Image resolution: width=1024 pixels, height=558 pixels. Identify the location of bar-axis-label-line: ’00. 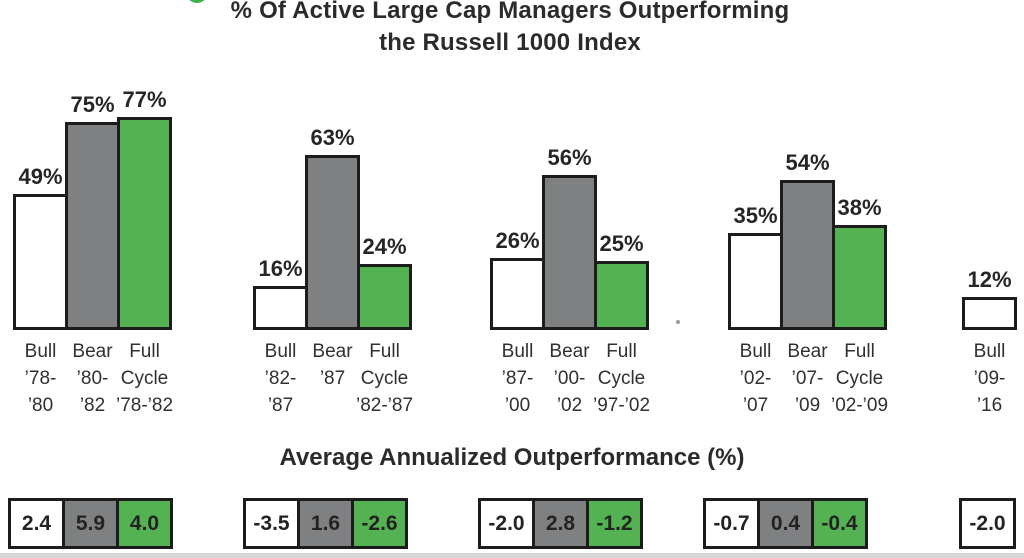
(517, 405).